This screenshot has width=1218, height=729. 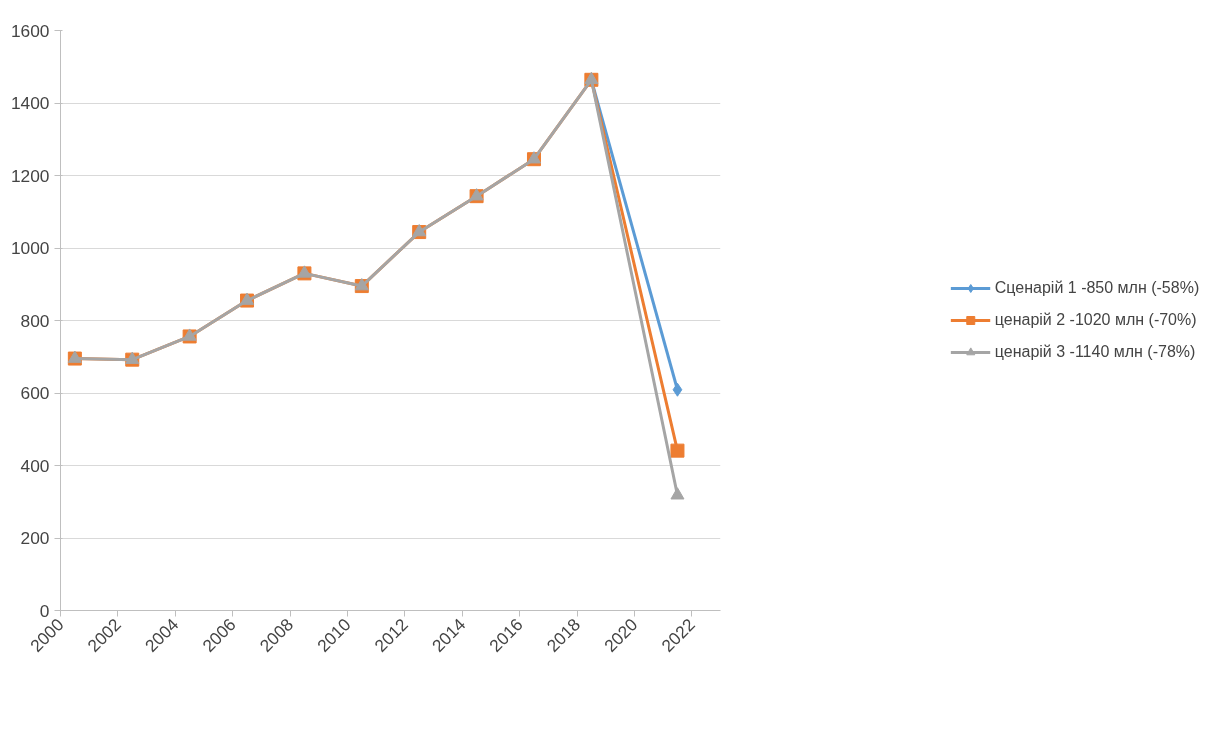 I want to click on y-tick-label: 200, so click(x=35, y=538).